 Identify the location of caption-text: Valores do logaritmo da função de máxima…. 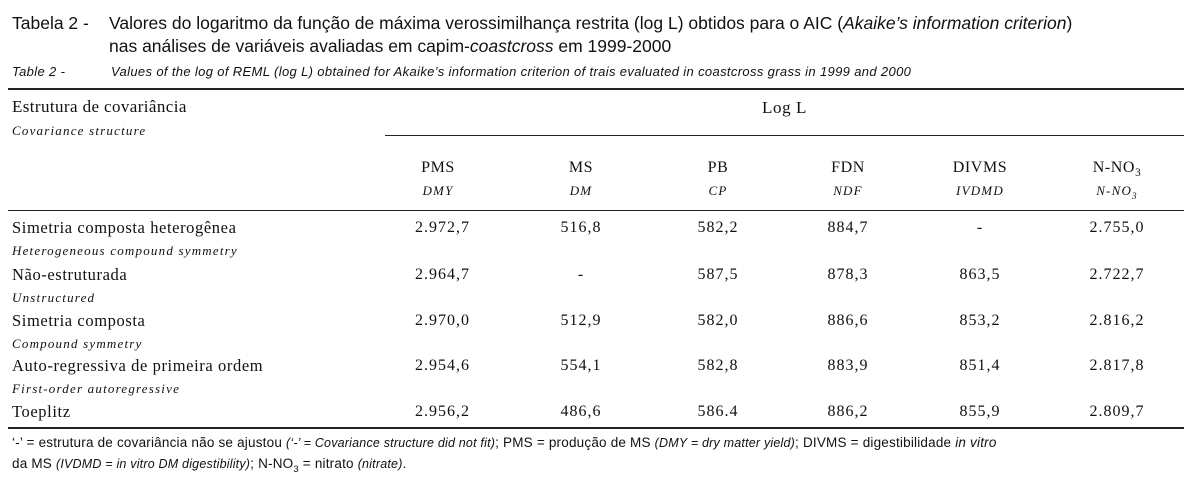
(476, 23).